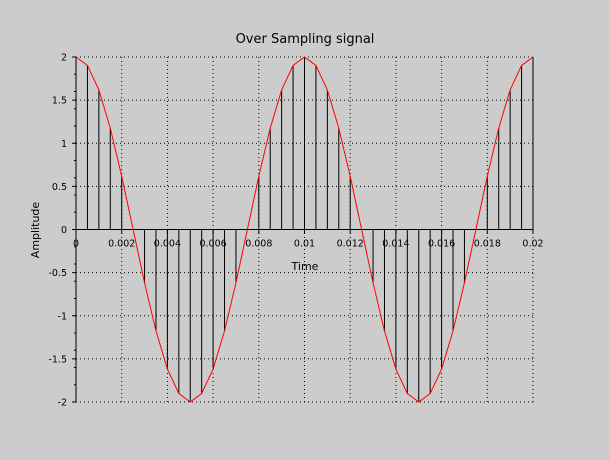  Describe the element at coordinates (57, 273) in the screenshot. I see `y-tick-label: -0.5` at that location.